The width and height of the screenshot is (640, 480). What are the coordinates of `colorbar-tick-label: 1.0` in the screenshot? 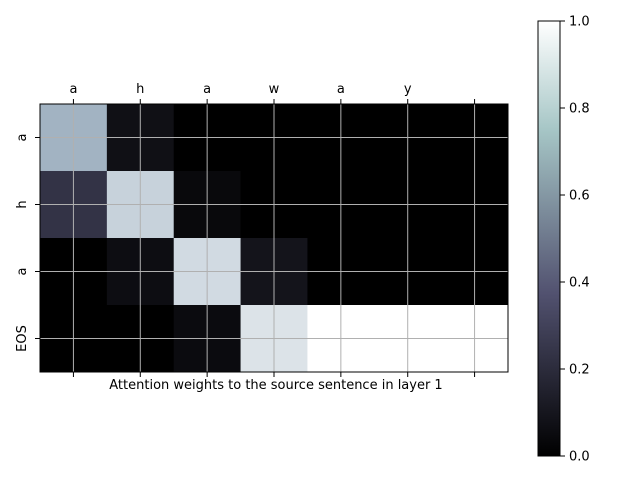 It's located at (579, 22).